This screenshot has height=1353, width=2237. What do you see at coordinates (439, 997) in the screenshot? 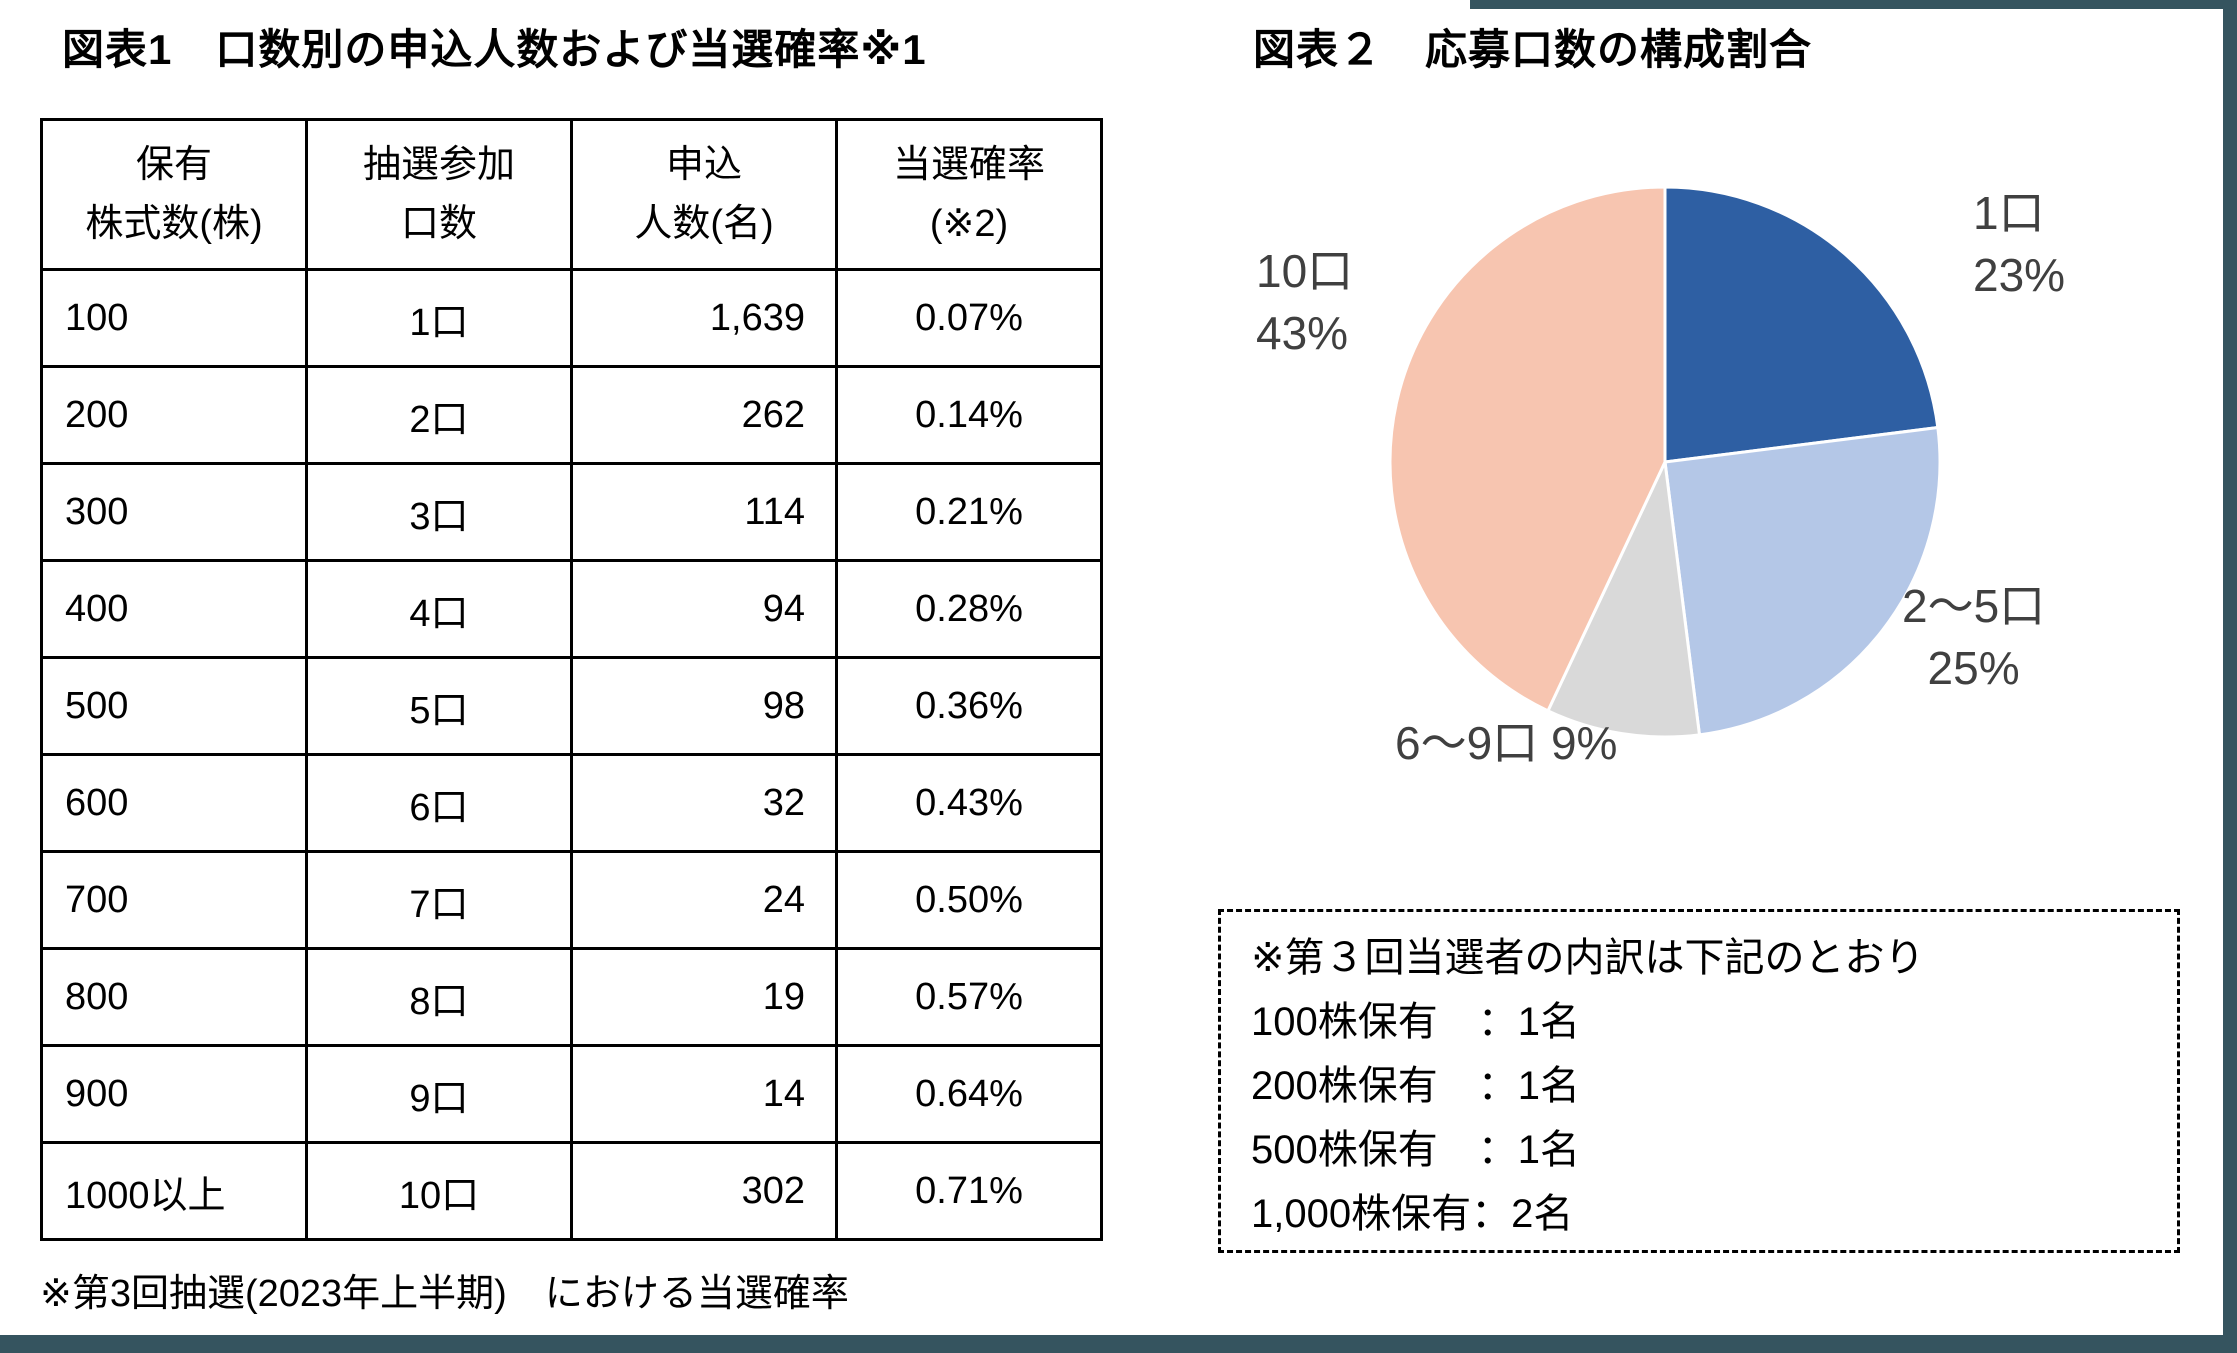
I see `cell-units: 8口` at bounding box center [439, 997].